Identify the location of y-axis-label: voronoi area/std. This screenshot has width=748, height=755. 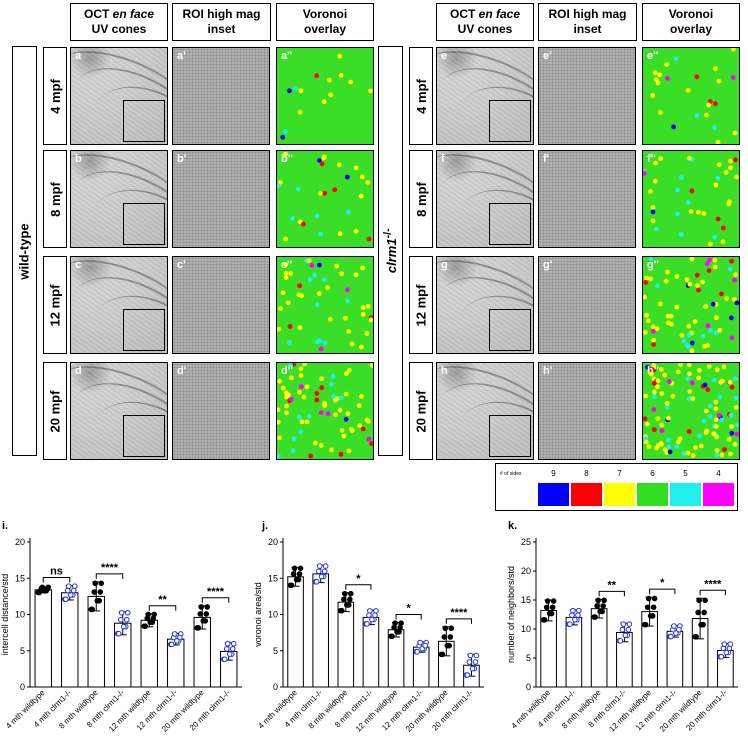
(258, 614).